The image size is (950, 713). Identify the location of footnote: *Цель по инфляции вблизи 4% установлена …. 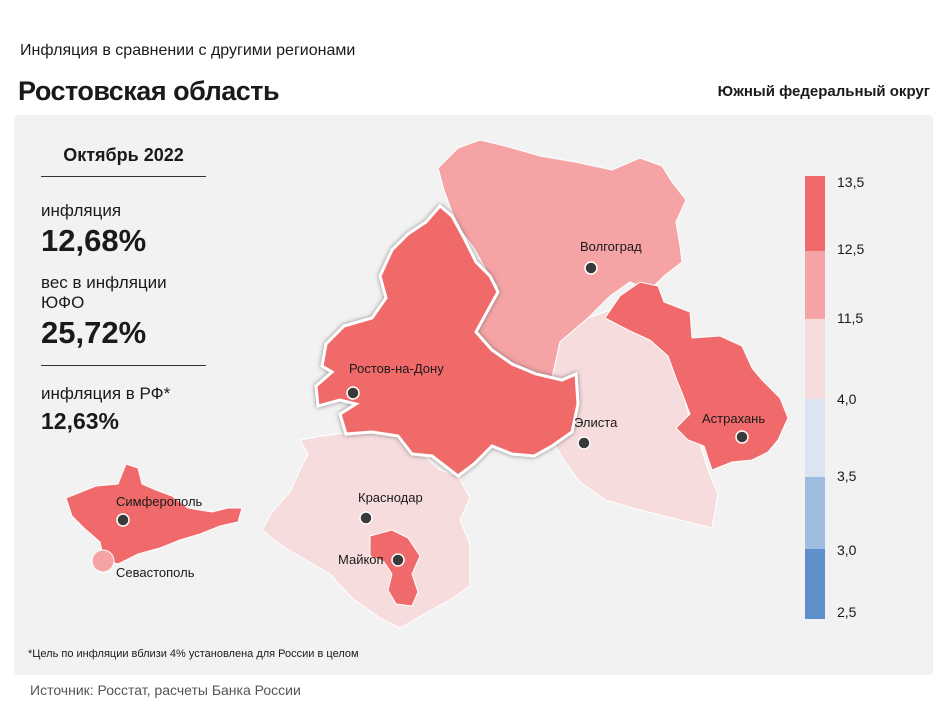
(193, 654).